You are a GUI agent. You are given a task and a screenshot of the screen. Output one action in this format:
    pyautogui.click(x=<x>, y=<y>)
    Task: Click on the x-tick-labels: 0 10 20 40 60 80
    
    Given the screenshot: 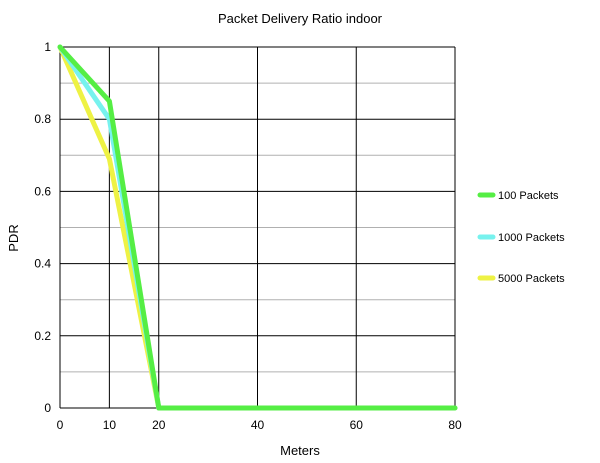 What is the action you would take?
    pyautogui.click(x=259, y=425)
    